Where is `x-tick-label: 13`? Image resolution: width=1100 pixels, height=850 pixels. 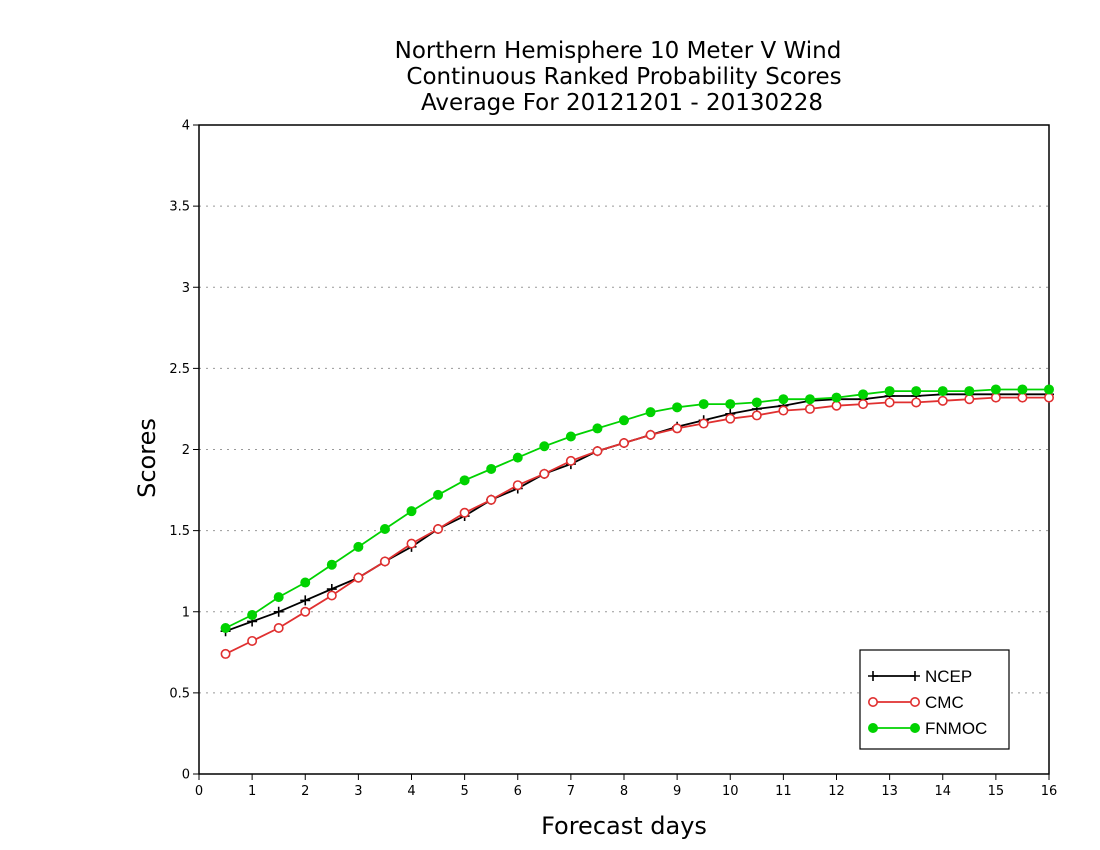
x-tick-label: 13 is located at coordinates (889, 791).